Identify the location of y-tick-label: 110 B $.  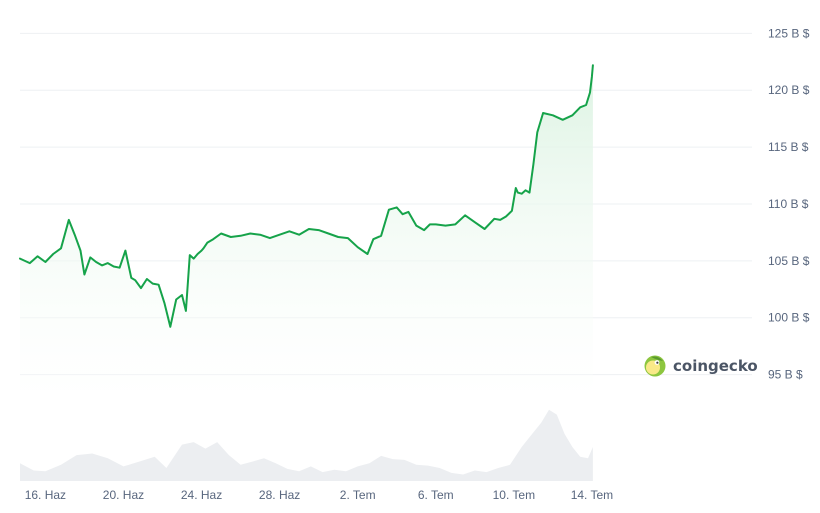
(788, 204).